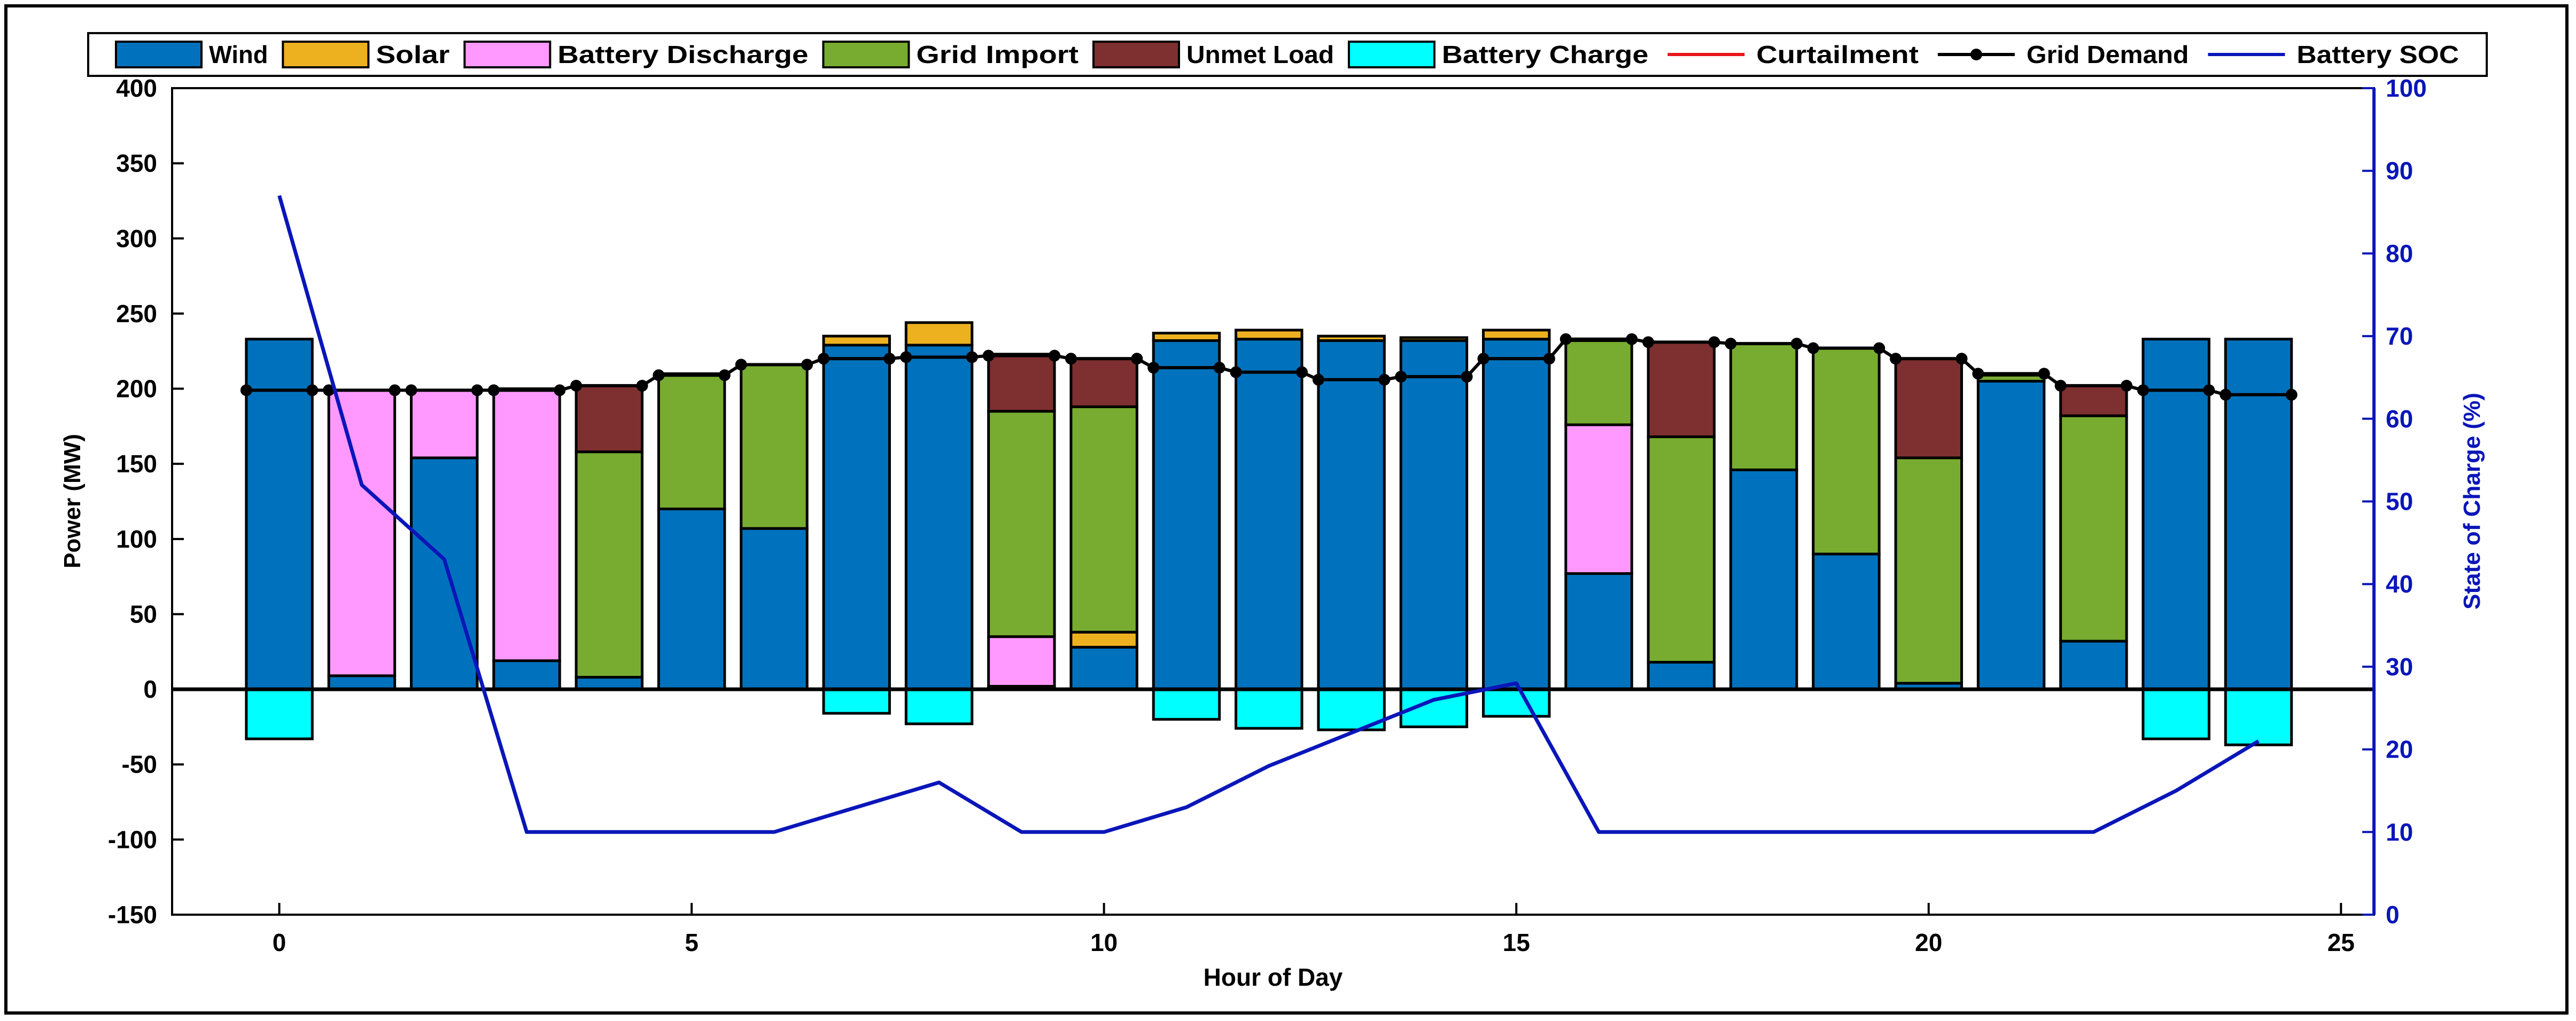 This screenshot has height=1021, width=2576. What do you see at coordinates (136, 314) in the screenshot?
I see `y-tick-label-250: 250` at bounding box center [136, 314].